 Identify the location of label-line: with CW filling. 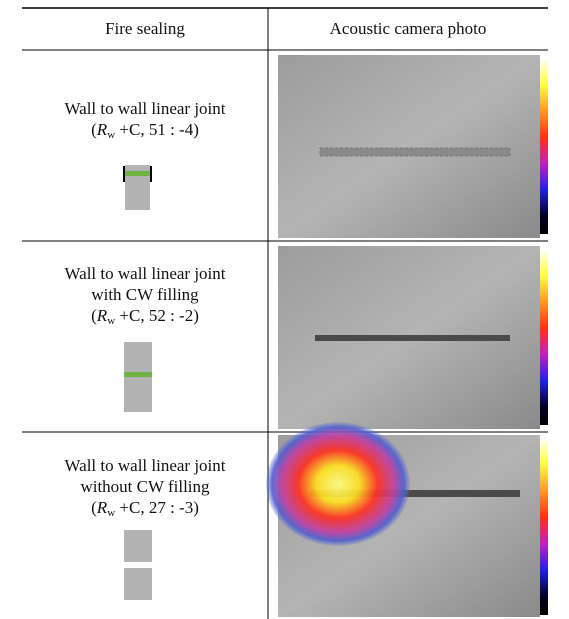
(145, 294).